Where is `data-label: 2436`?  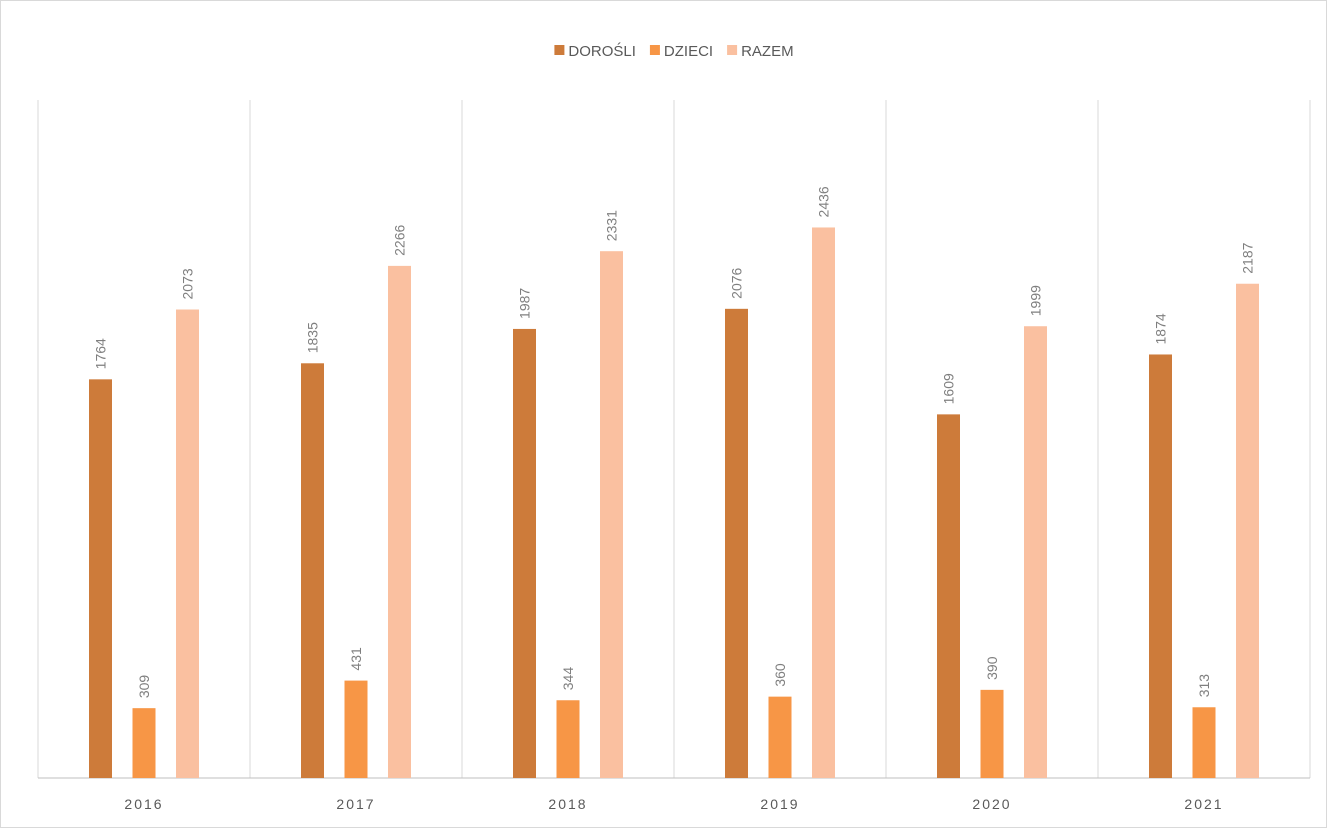 data-label: 2436 is located at coordinates (824, 201).